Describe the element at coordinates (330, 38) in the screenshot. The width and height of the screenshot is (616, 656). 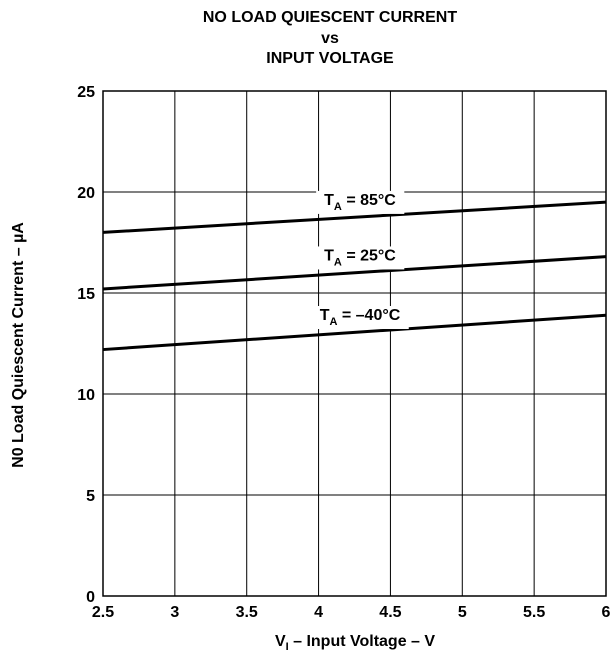
I see `chart-title-vs: vs` at that location.